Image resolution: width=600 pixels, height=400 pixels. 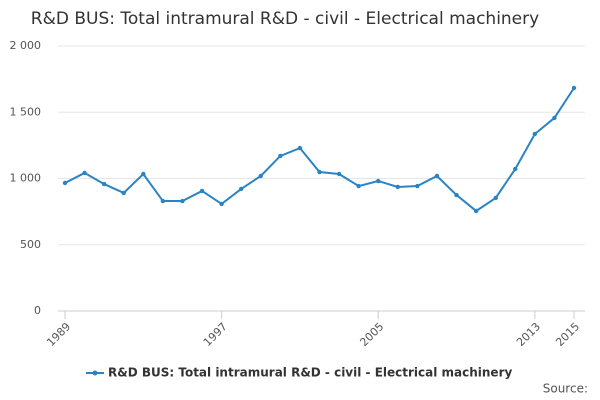 I want to click on x-tick-label: 2015, so click(x=567, y=334).